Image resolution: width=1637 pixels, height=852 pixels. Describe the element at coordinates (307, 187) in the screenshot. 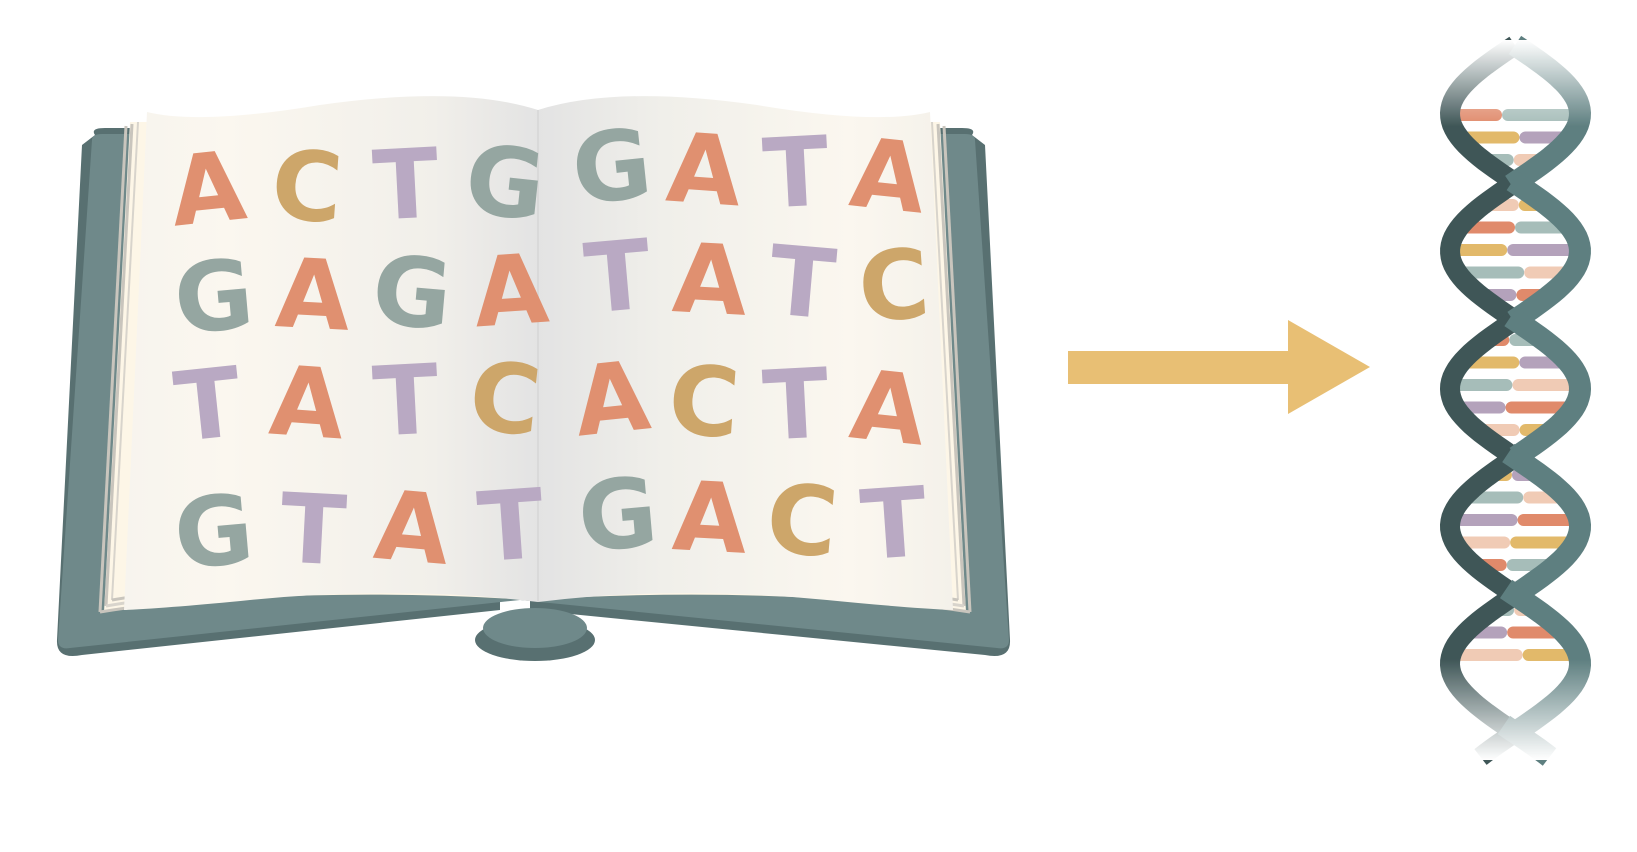

I see `left-letter-r1-c2: C` at that location.